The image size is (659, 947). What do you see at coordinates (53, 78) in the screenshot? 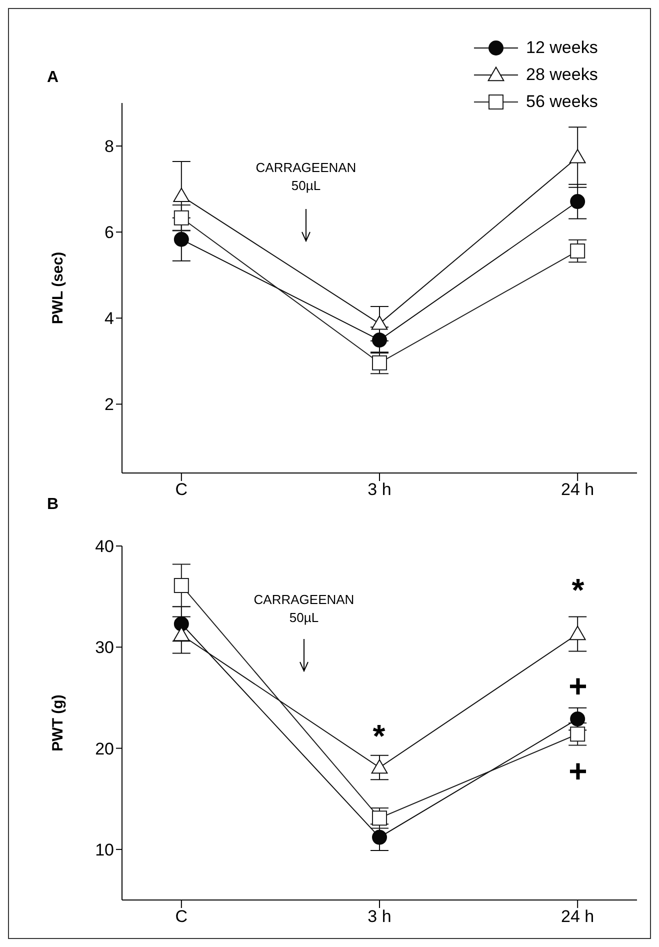
I see `chart-title: A` at bounding box center [53, 78].